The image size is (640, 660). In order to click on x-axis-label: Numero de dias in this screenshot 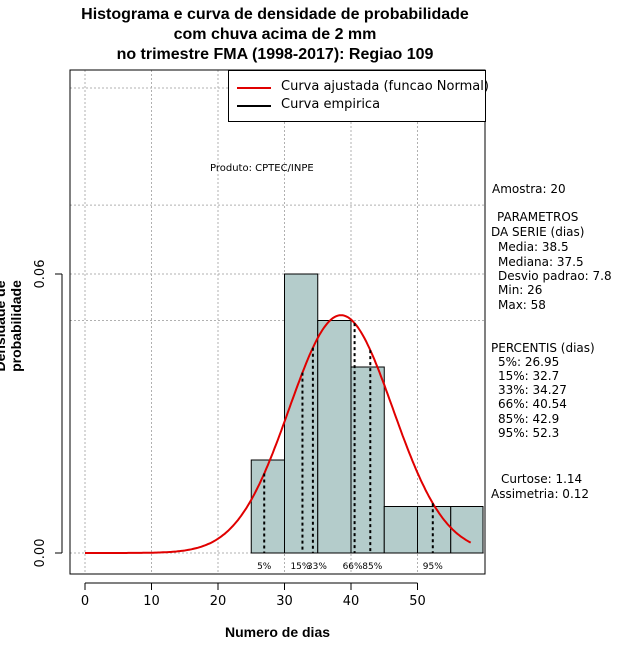, I will do `click(277, 632)`.